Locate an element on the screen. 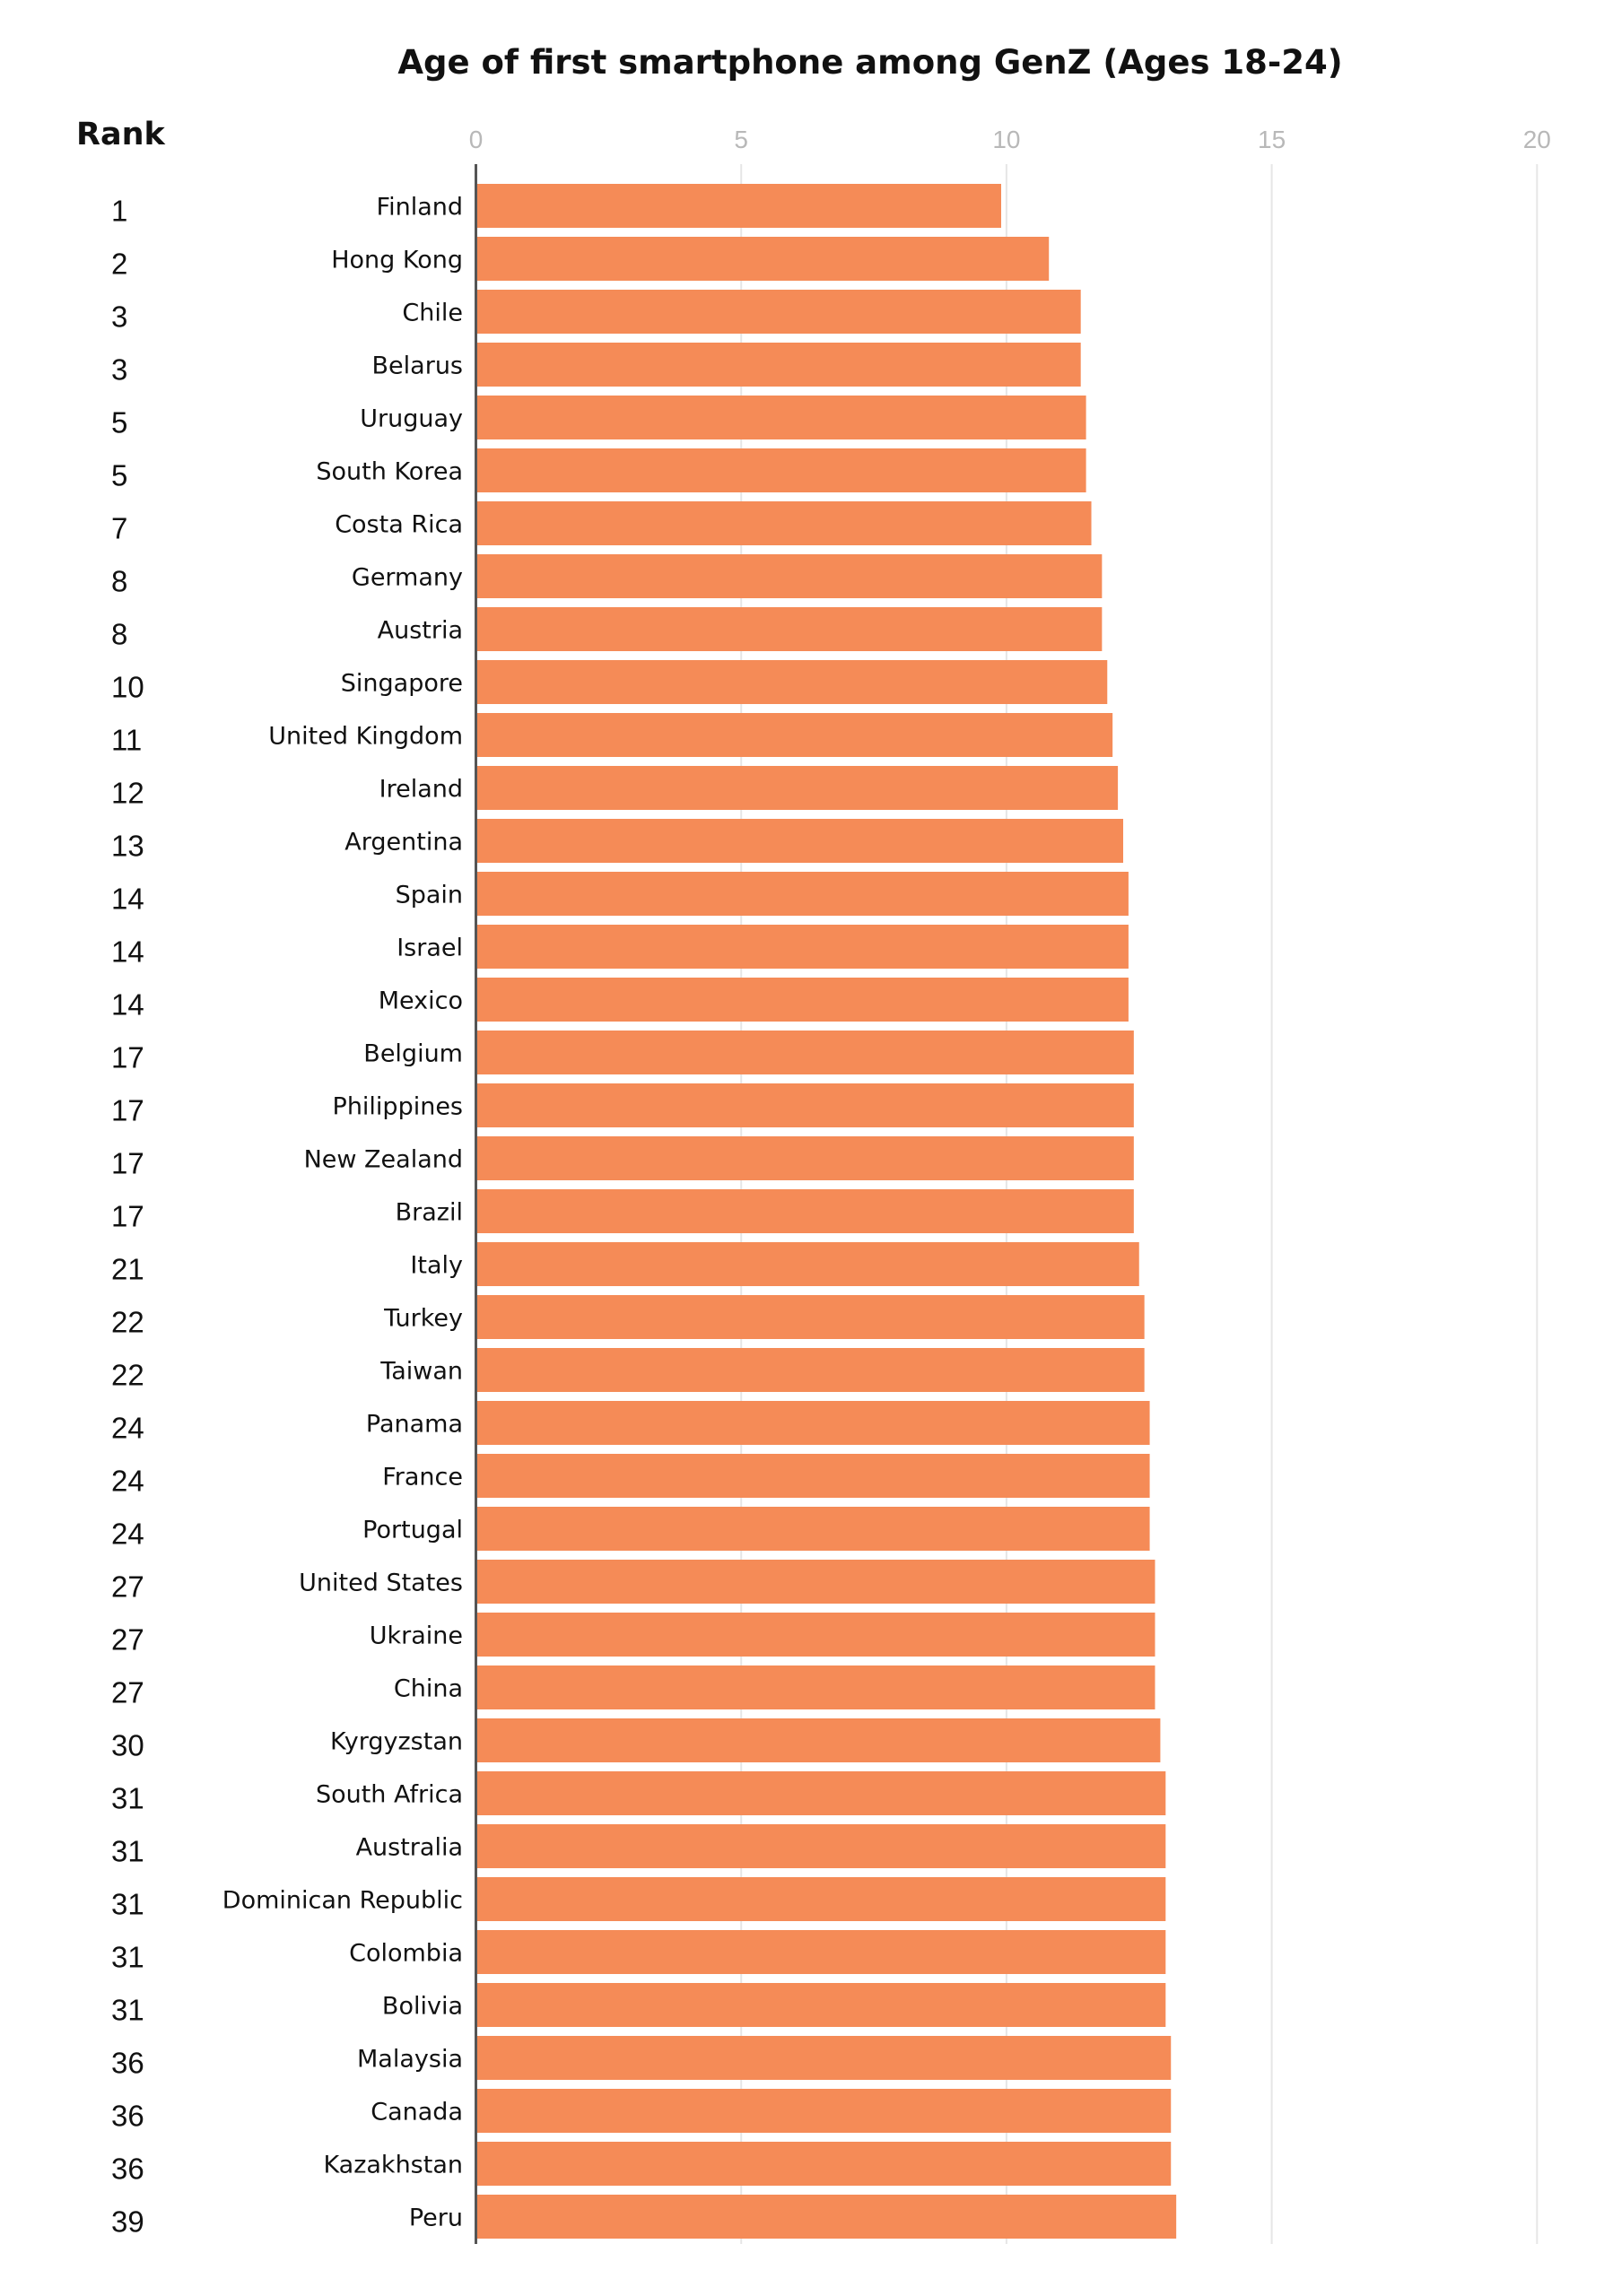  rank-label: 2 is located at coordinates (119, 264).